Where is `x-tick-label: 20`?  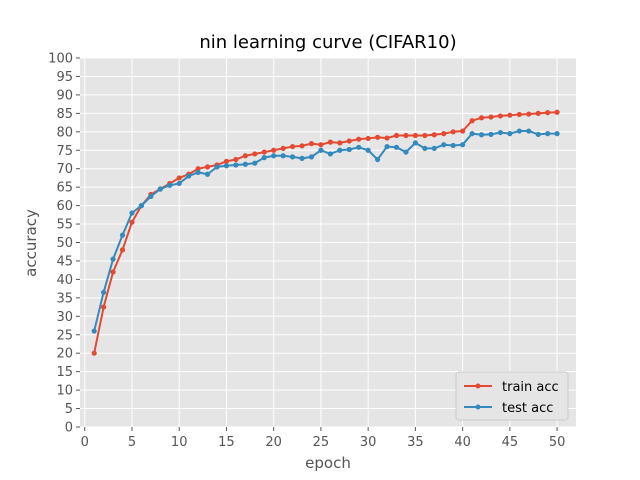 x-tick-label: 20 is located at coordinates (273, 442).